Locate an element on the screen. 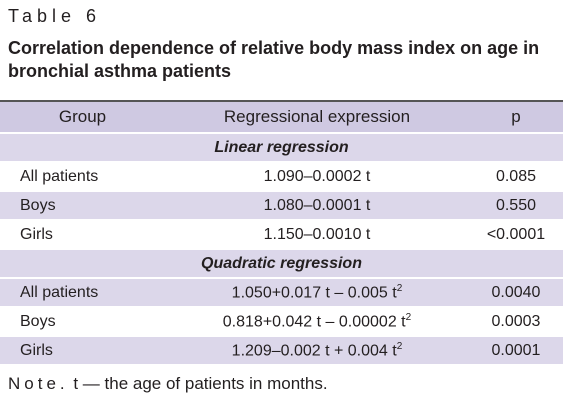  expression-cell: 1.090–0.0002 t is located at coordinates (317, 177).